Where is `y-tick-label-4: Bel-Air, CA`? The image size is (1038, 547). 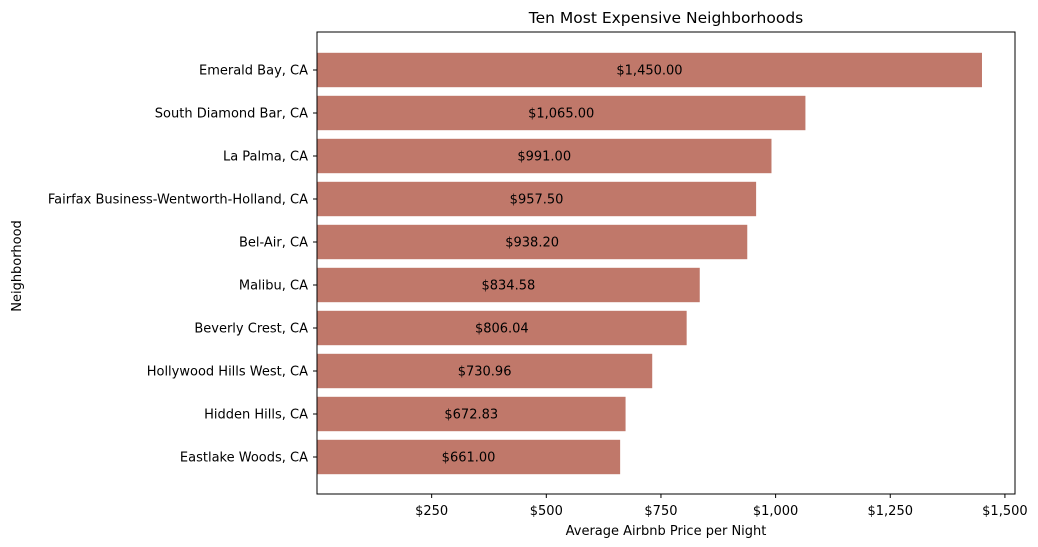
y-tick-label-4: Bel-Air, CA is located at coordinates (273, 243).